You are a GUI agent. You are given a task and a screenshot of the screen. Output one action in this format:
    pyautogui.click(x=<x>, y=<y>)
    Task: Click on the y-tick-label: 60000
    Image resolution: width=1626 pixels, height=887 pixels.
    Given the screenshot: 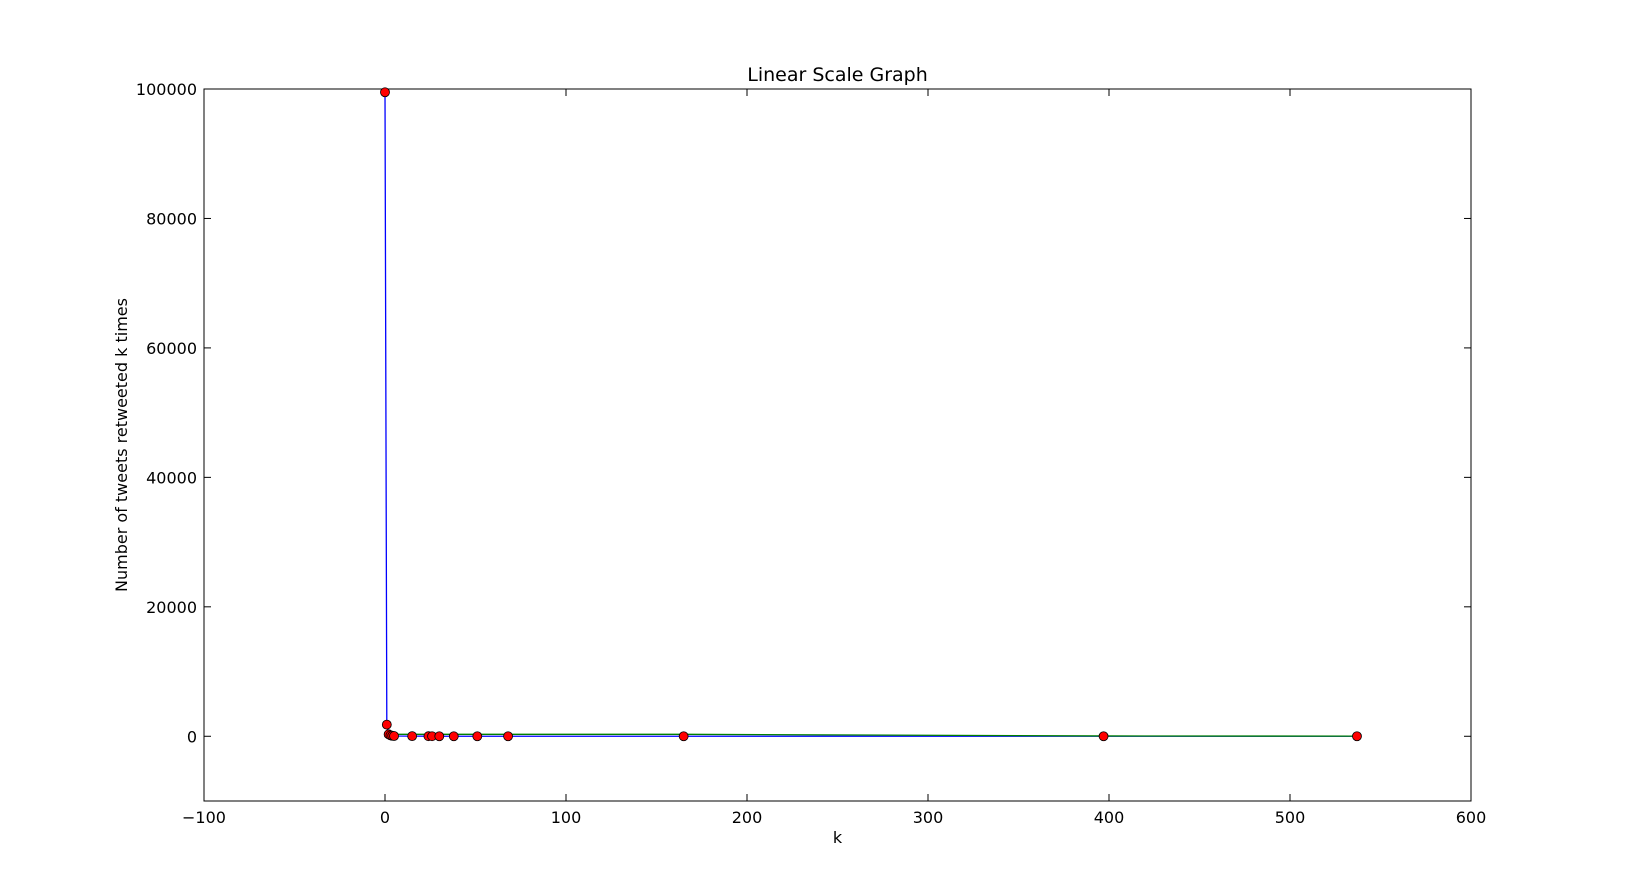 What is the action you would take?
    pyautogui.click(x=171, y=348)
    